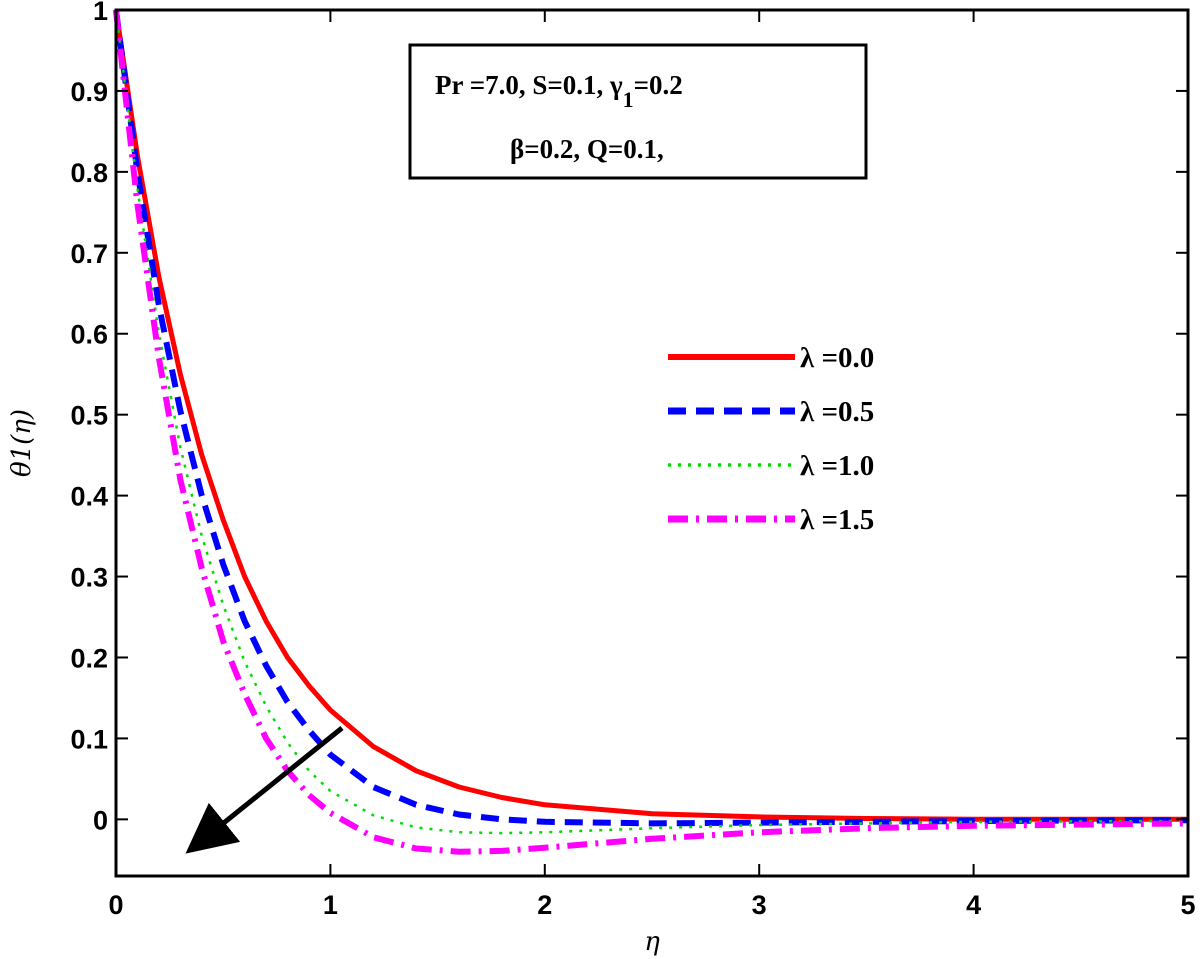  Describe the element at coordinates (658, 85) in the screenshot. I see `annotation-tail: =0.2` at that location.